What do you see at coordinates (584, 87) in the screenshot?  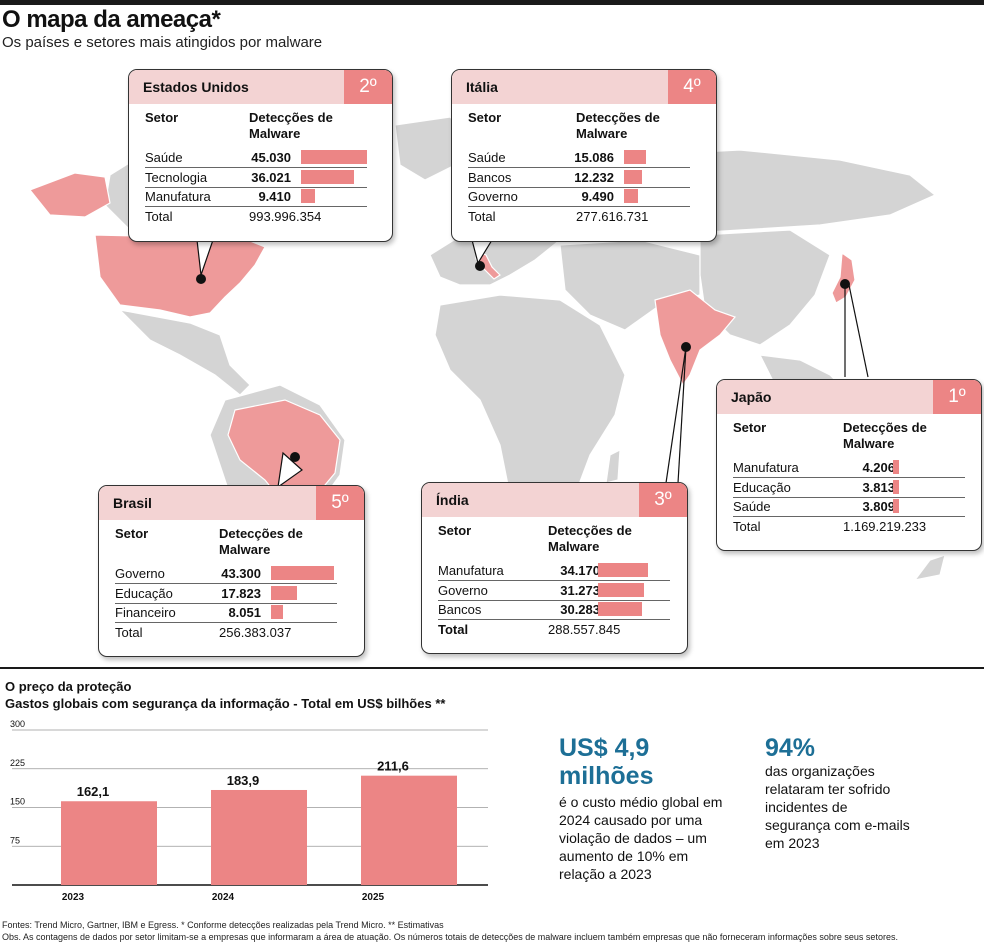 I see `card-header: Itália 4º` at bounding box center [584, 87].